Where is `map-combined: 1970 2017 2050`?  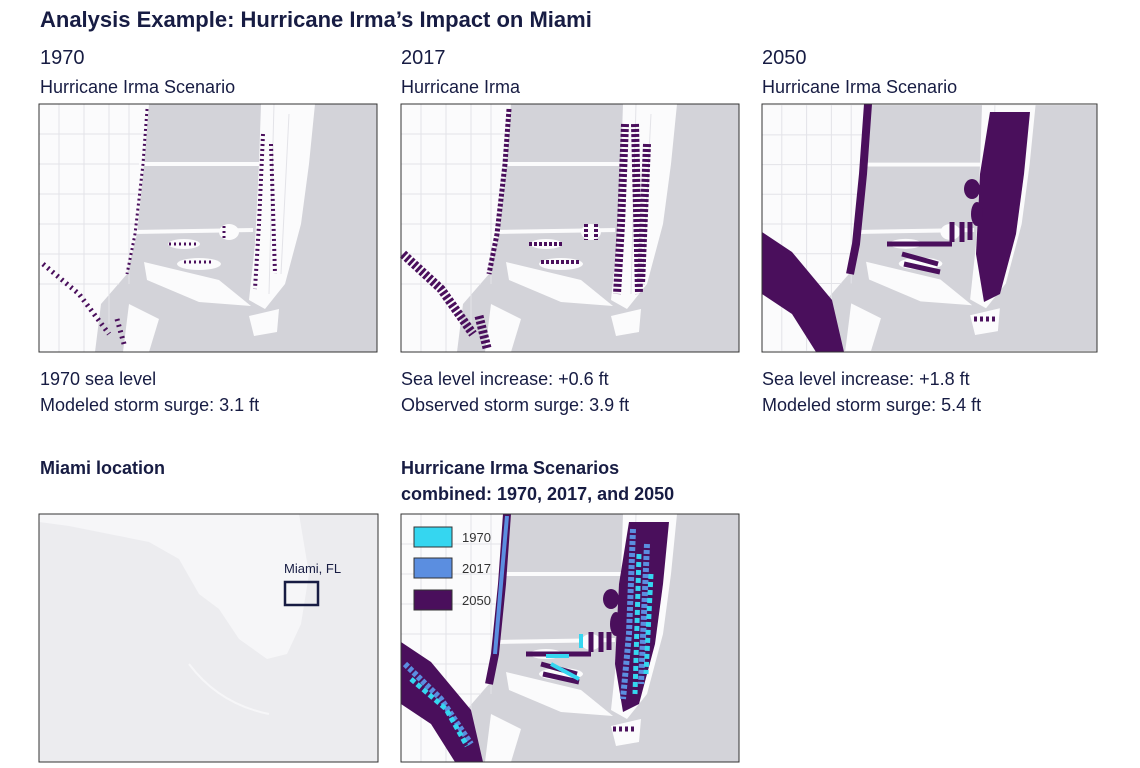 map-combined: 1970 2017 2050 is located at coordinates (570, 638).